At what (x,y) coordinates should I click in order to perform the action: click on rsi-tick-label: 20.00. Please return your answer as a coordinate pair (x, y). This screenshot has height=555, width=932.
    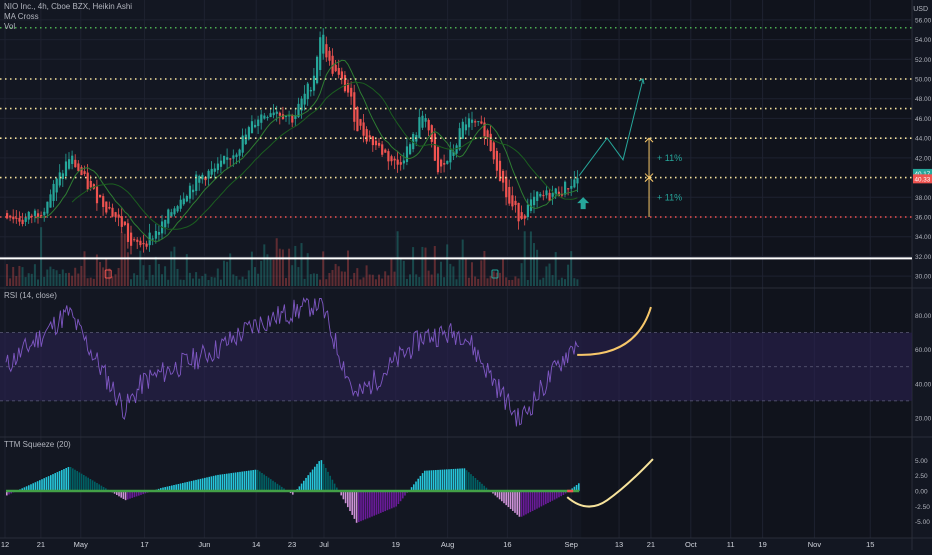
    Looking at the image, I should click on (923, 418).